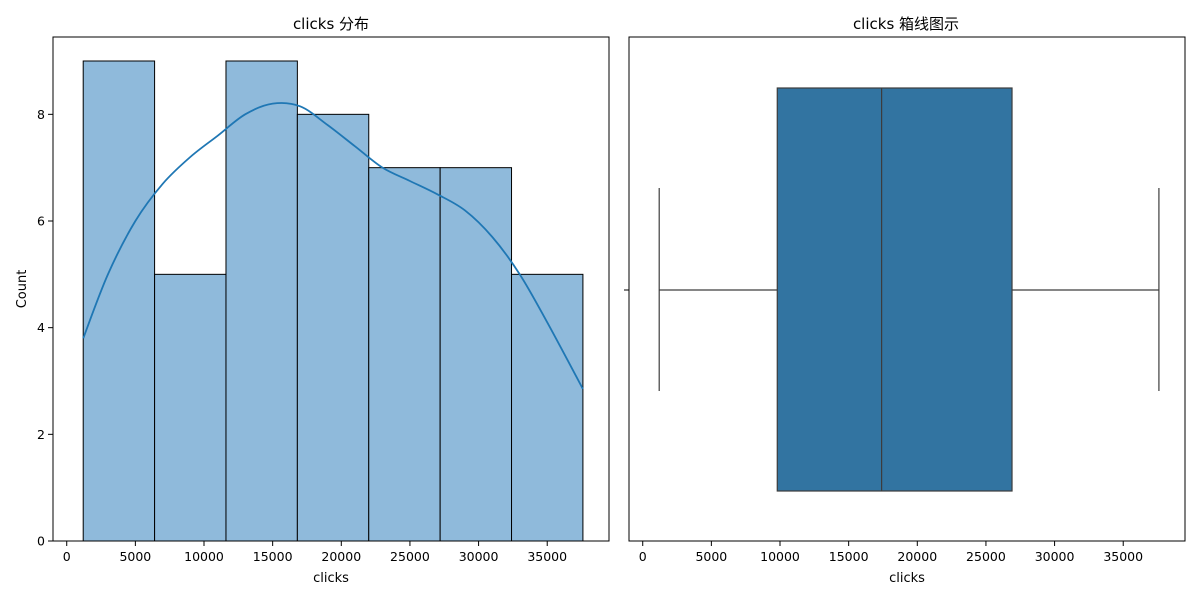 Image resolution: width=1200 pixels, height=600 pixels. I want to click on histogram-x-tick-label: 15000, so click(273, 556).